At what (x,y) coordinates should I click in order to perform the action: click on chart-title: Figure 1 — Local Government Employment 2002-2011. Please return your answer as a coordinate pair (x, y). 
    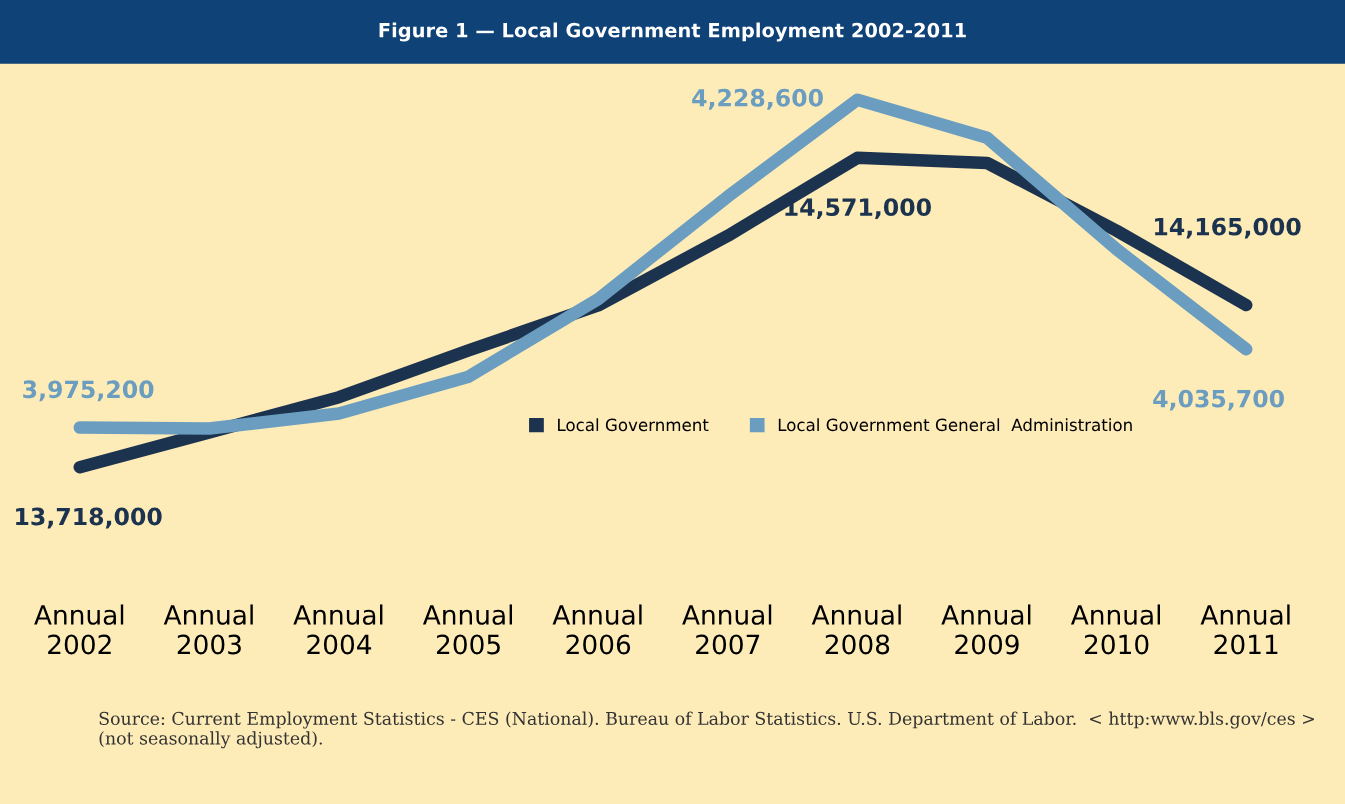
    Looking at the image, I should click on (672, 32).